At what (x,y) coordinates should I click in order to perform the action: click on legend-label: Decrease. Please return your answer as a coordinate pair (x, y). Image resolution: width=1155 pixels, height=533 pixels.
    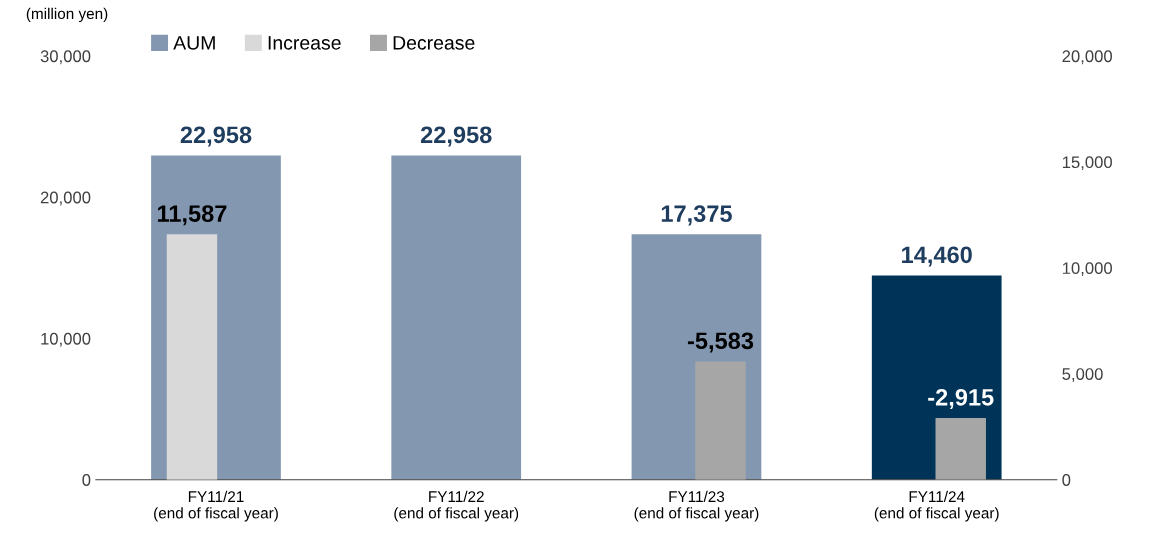
    Looking at the image, I should click on (434, 43).